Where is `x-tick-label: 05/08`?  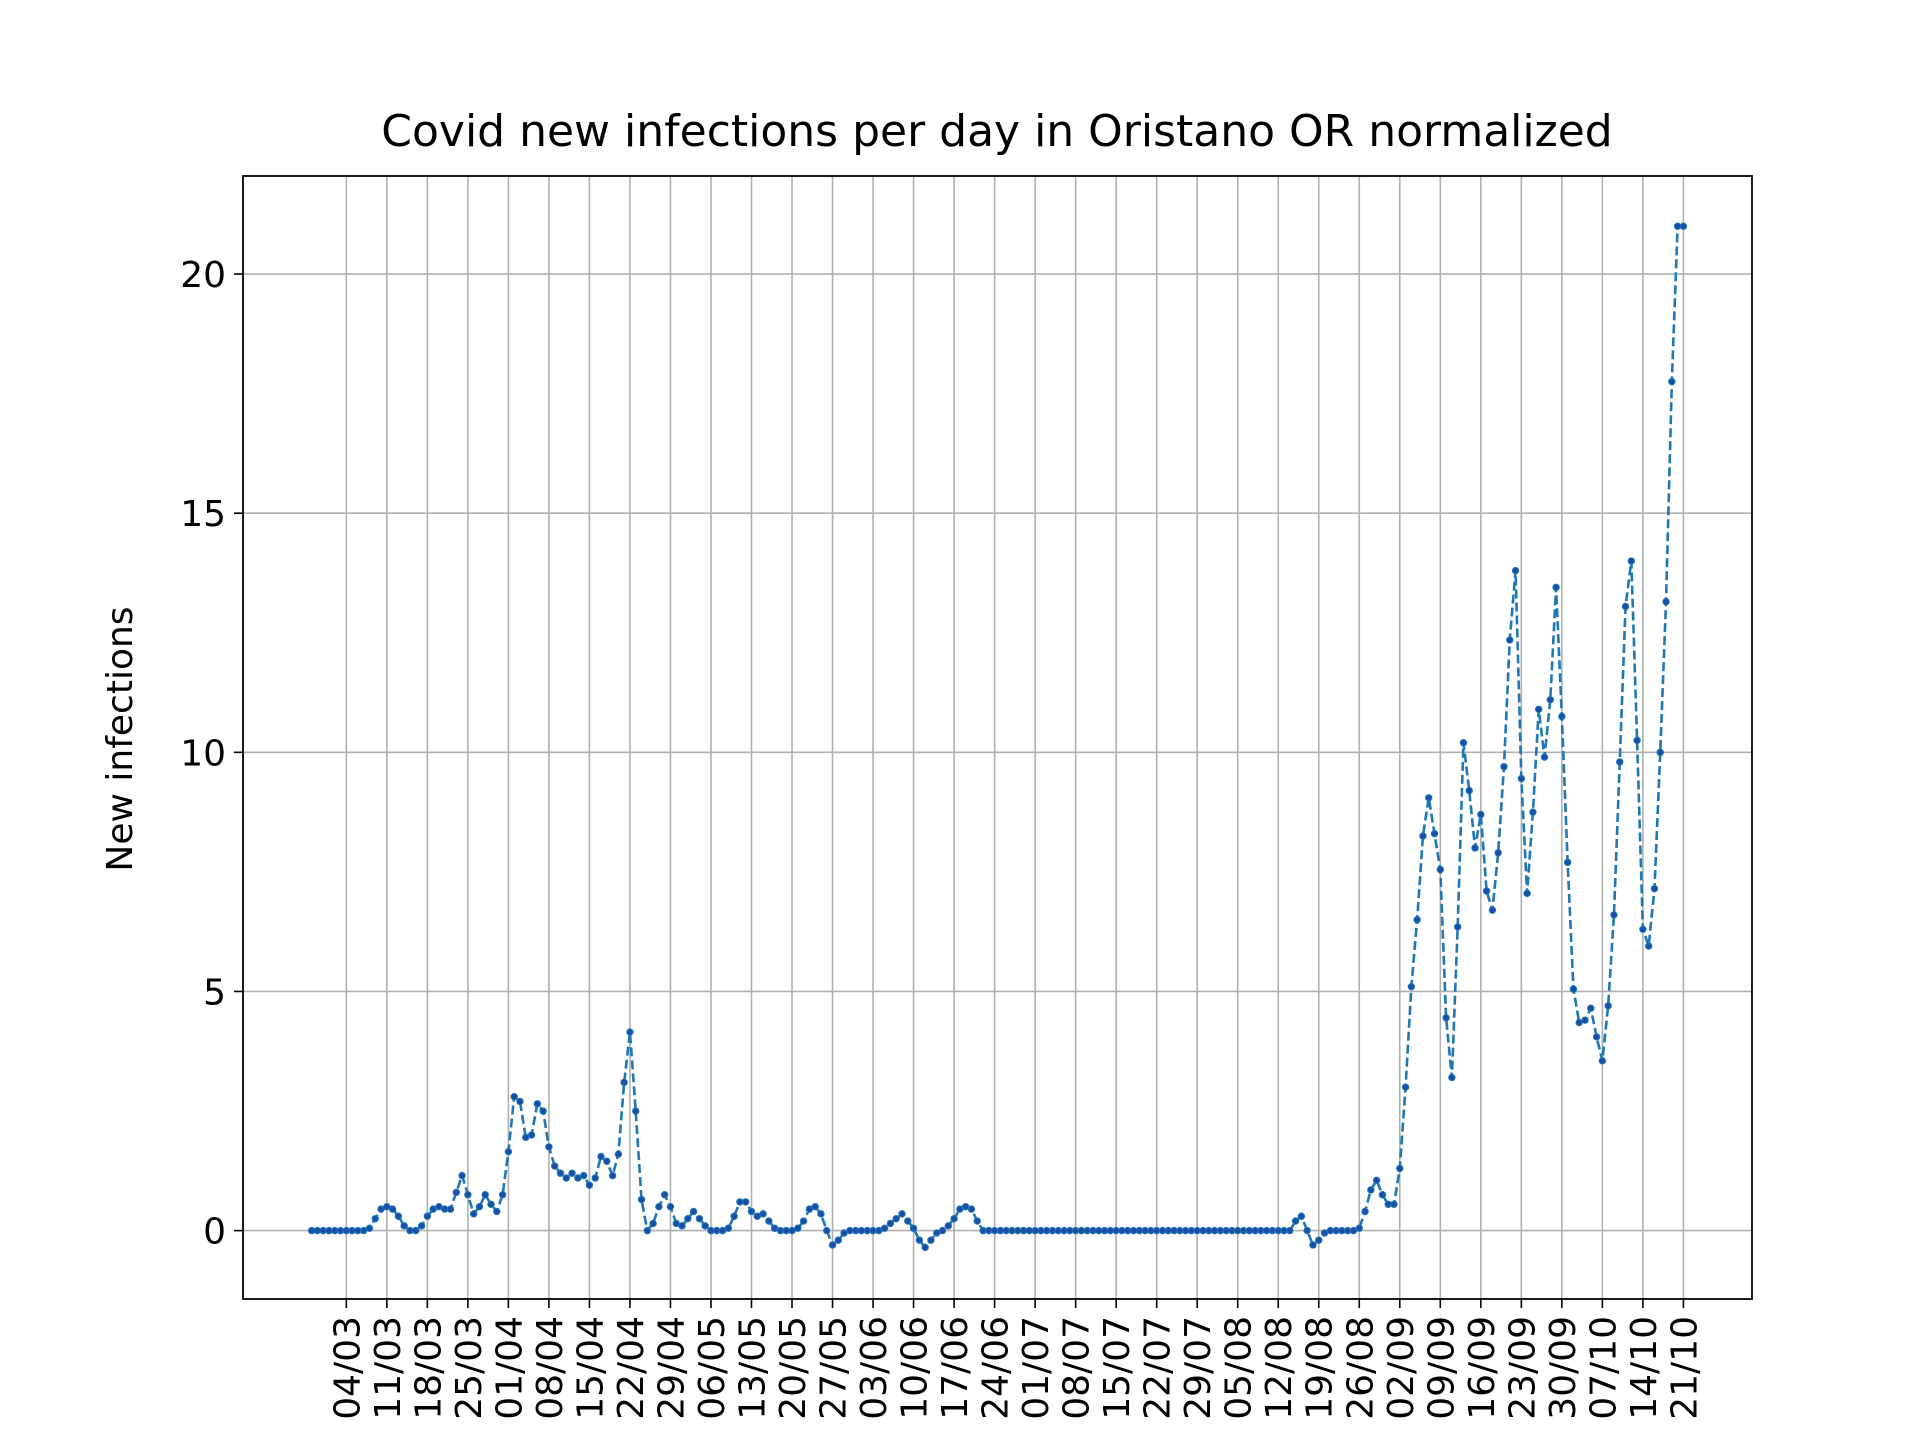 x-tick-label: 05/08 is located at coordinates (1239, 1368).